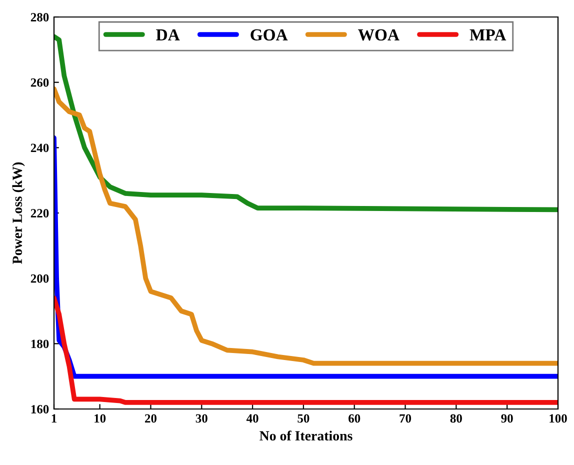 The width and height of the screenshot is (574, 465). What do you see at coordinates (39, 148) in the screenshot?
I see `y-tick-label: 240` at bounding box center [39, 148].